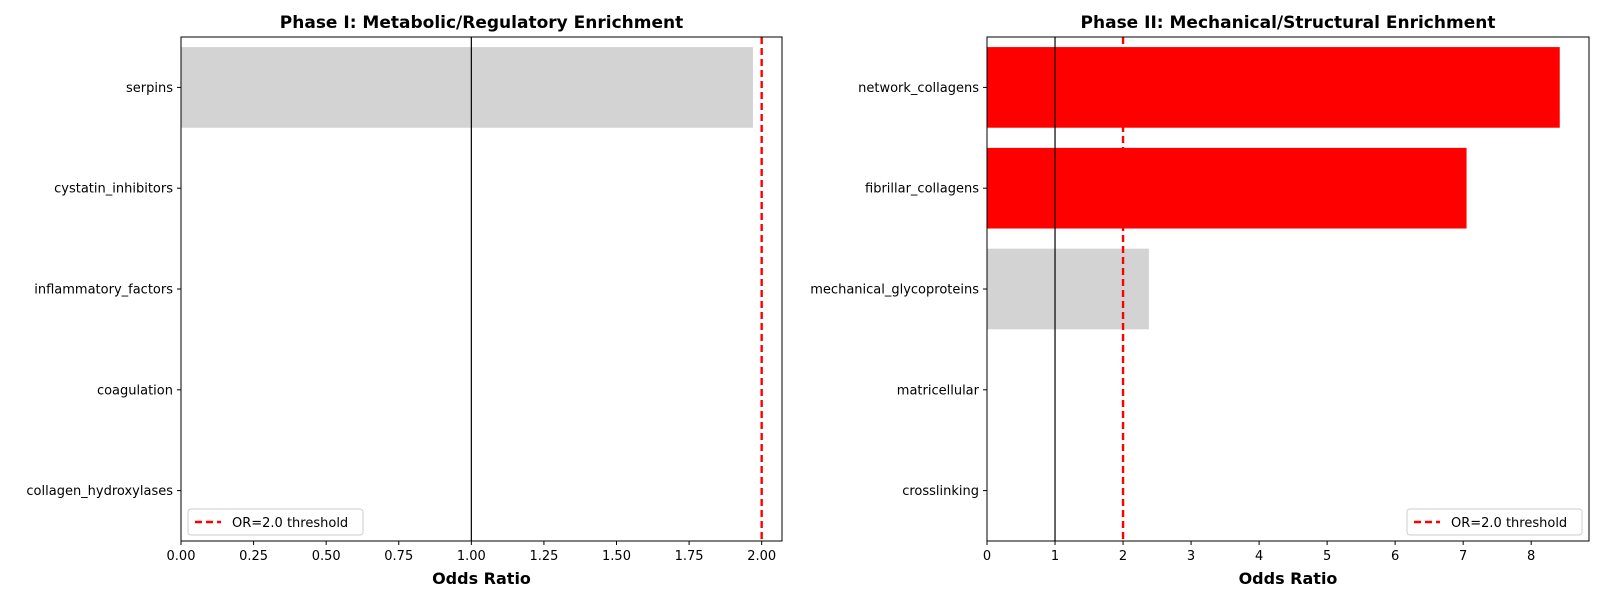 The image size is (1600, 600). I want to click on x-tick-label: 1.50, so click(616, 556).